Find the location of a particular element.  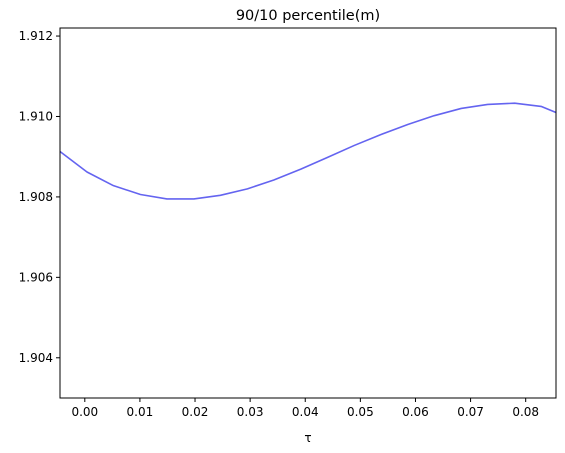

chart-title: 90/10 percentile(m) is located at coordinates (308, 16).